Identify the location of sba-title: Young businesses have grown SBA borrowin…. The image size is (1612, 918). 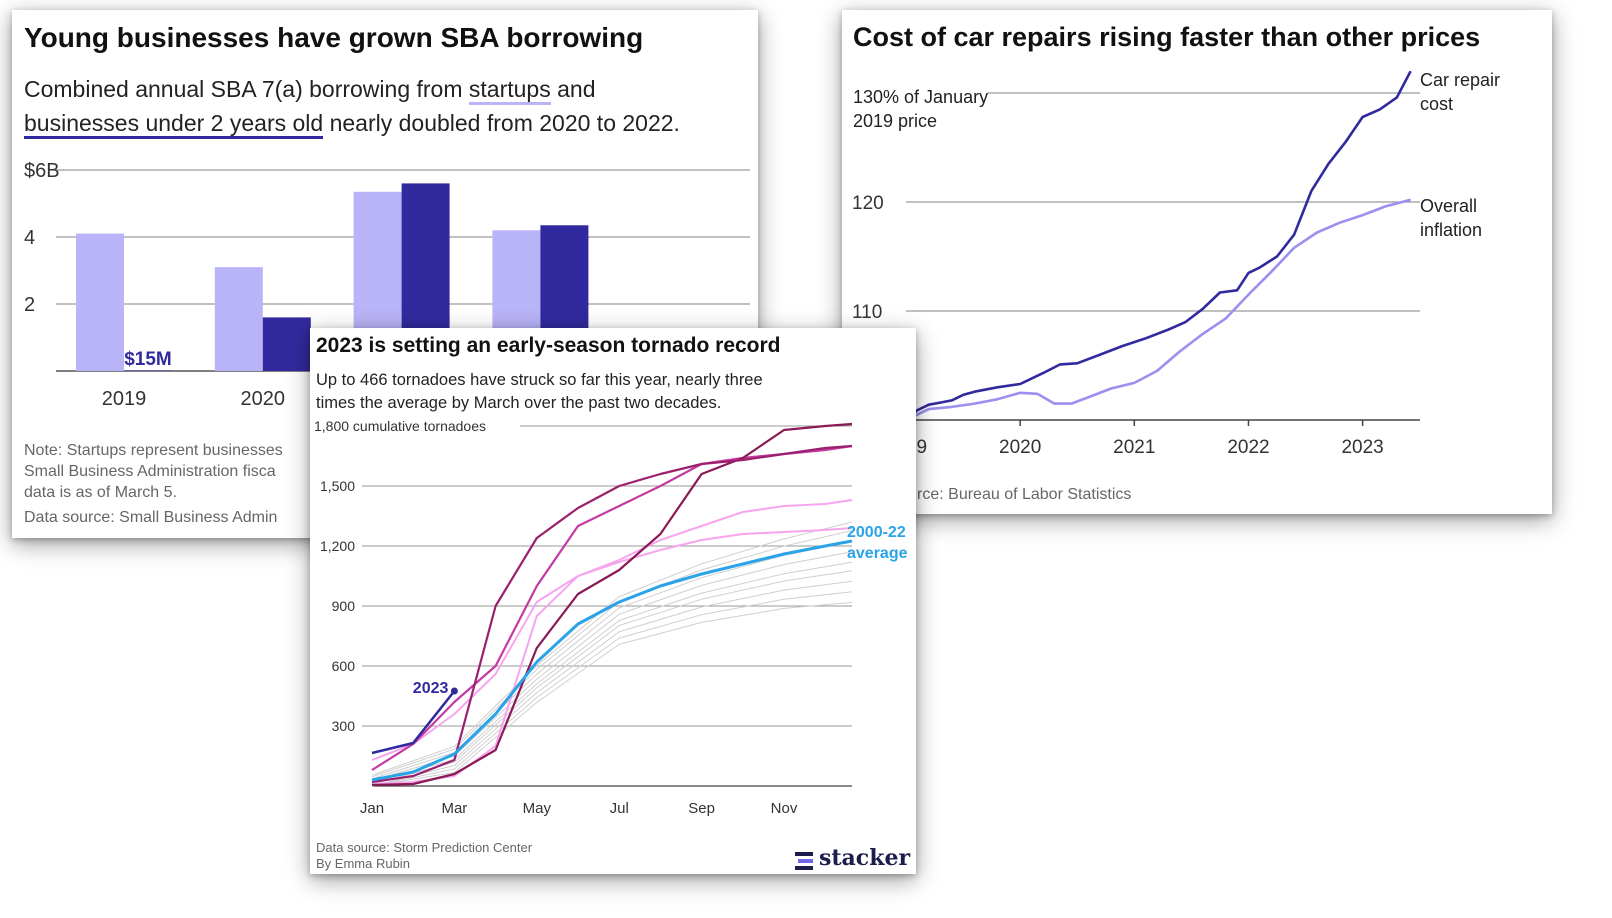
(334, 37).